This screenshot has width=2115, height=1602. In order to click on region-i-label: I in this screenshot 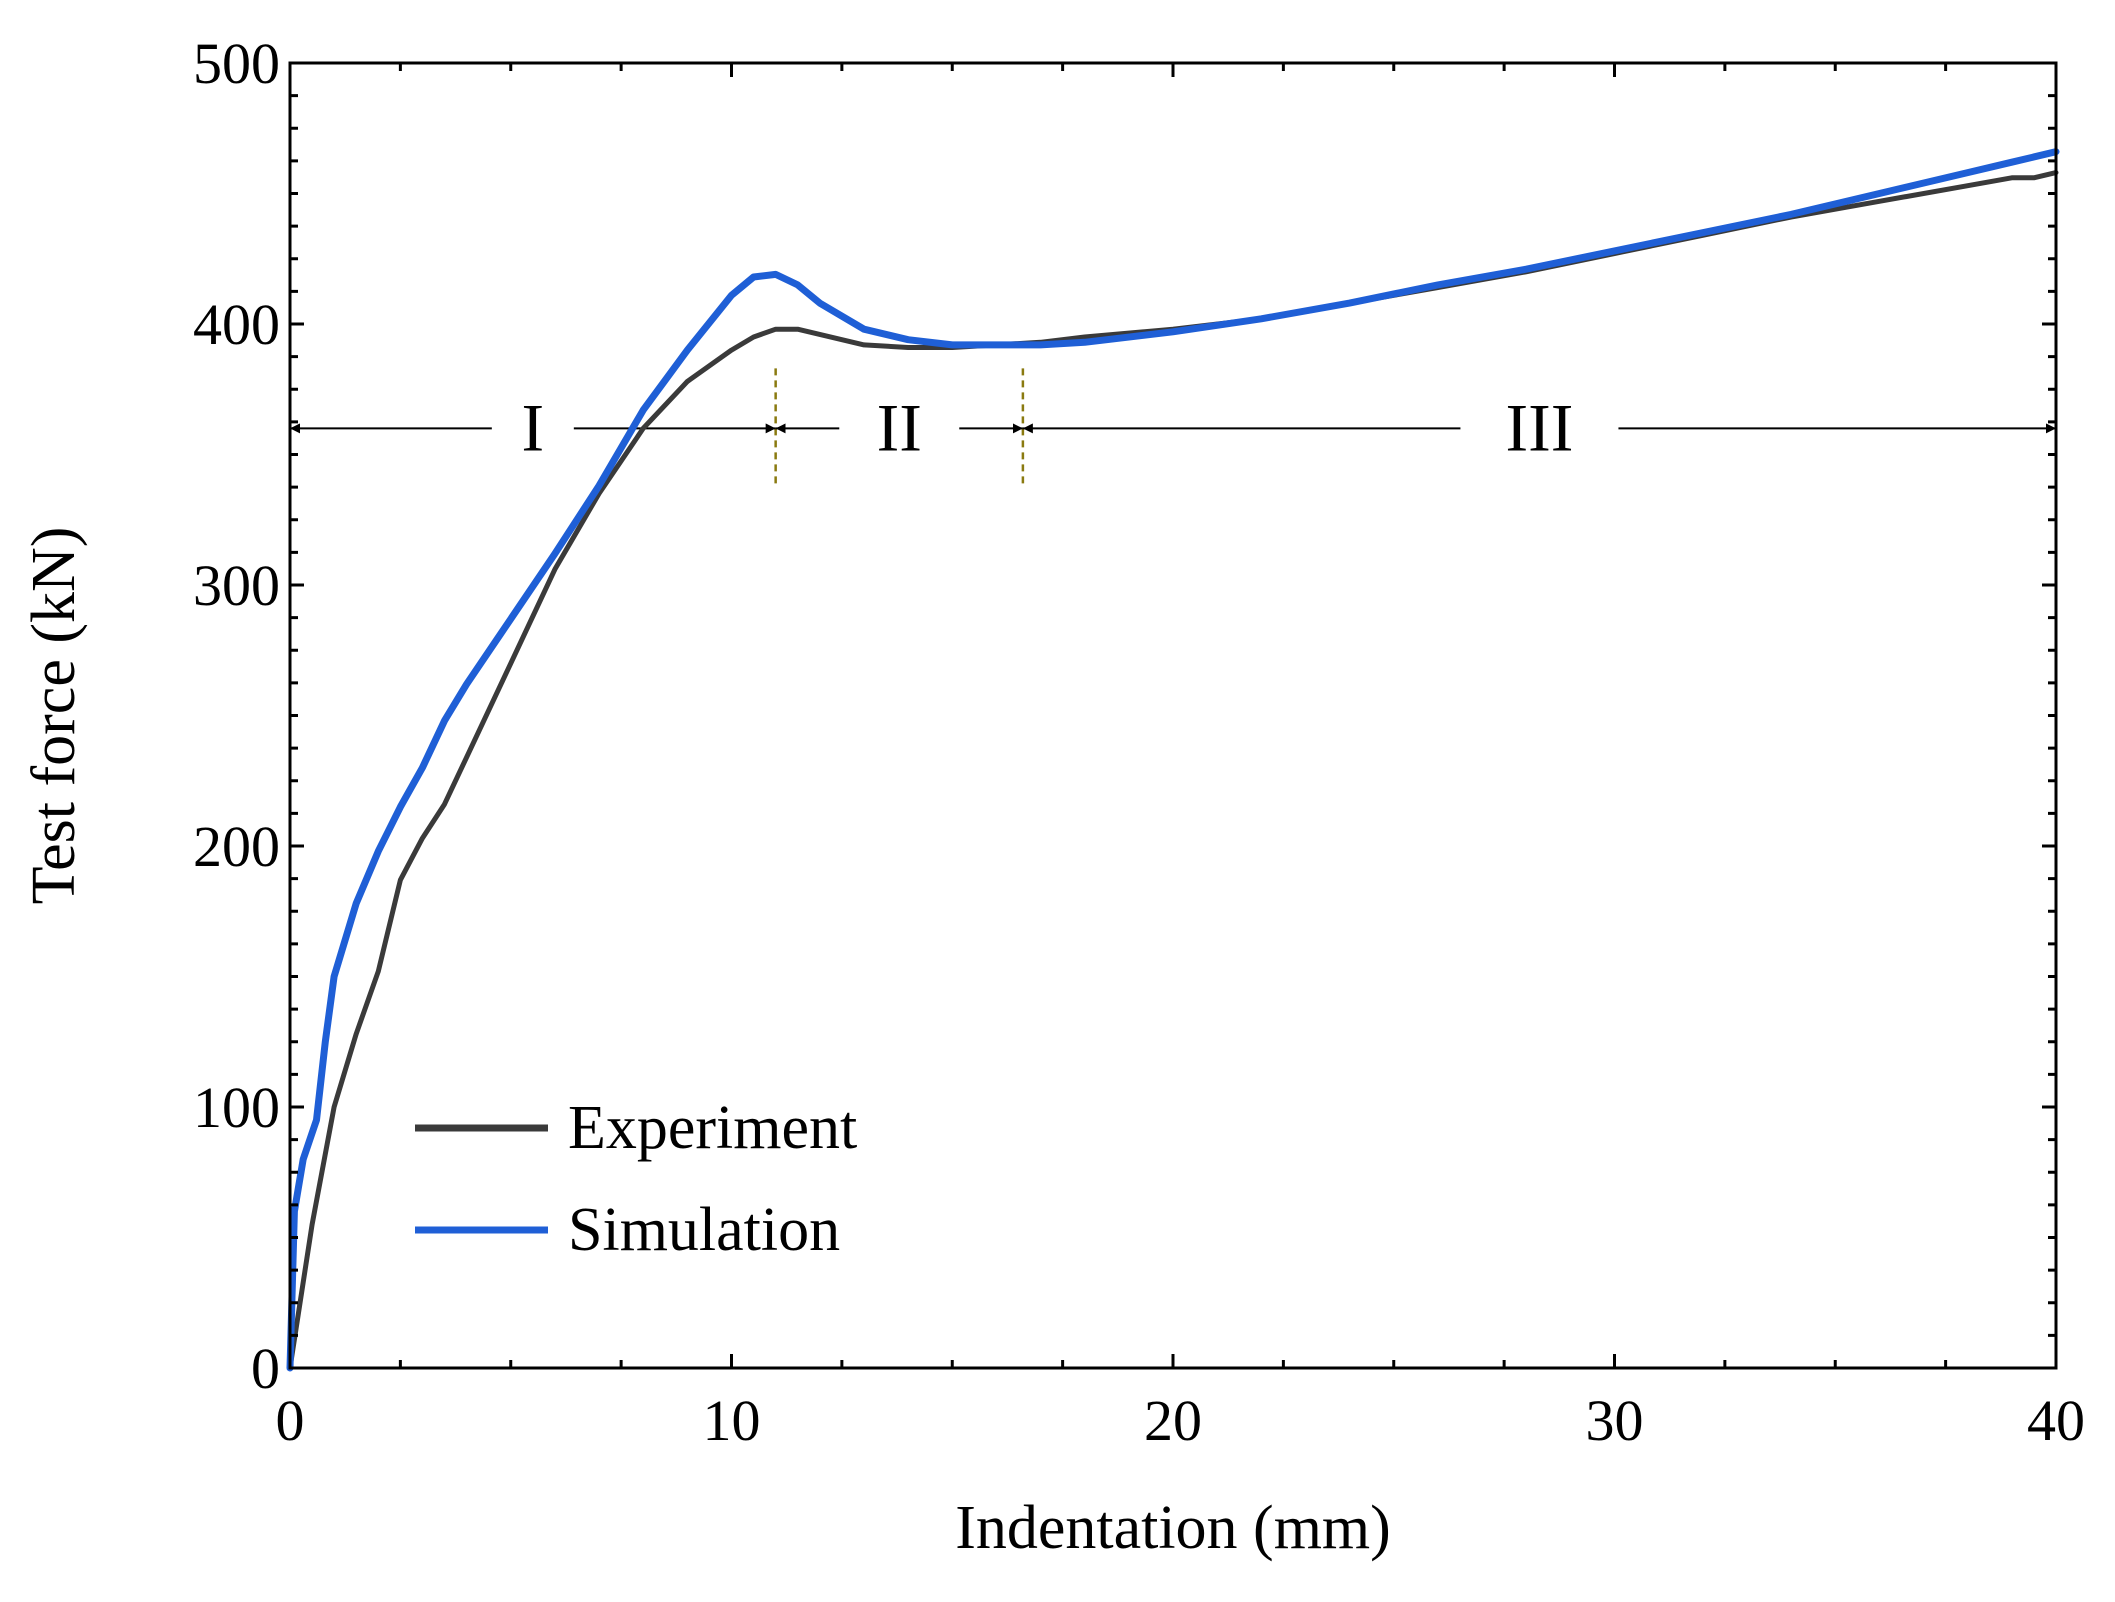, I will do `click(532, 427)`.